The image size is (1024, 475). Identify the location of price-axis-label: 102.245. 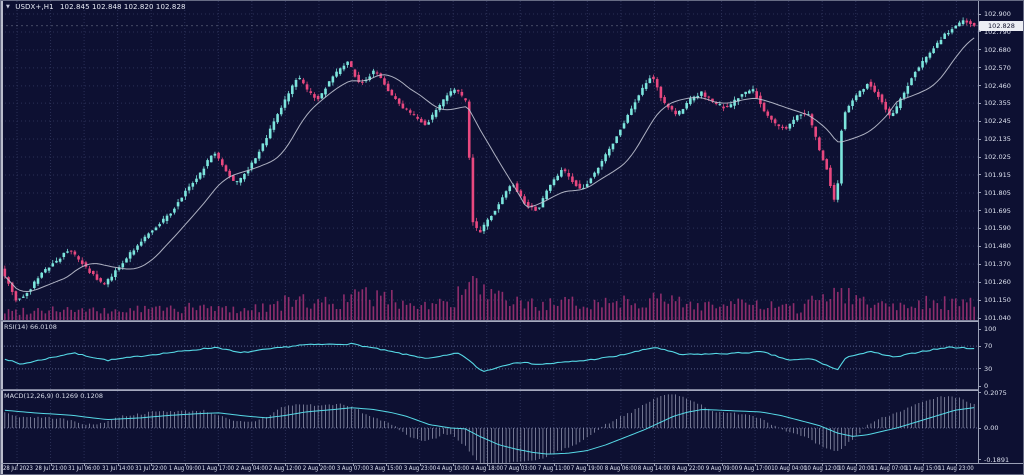
(997, 121).